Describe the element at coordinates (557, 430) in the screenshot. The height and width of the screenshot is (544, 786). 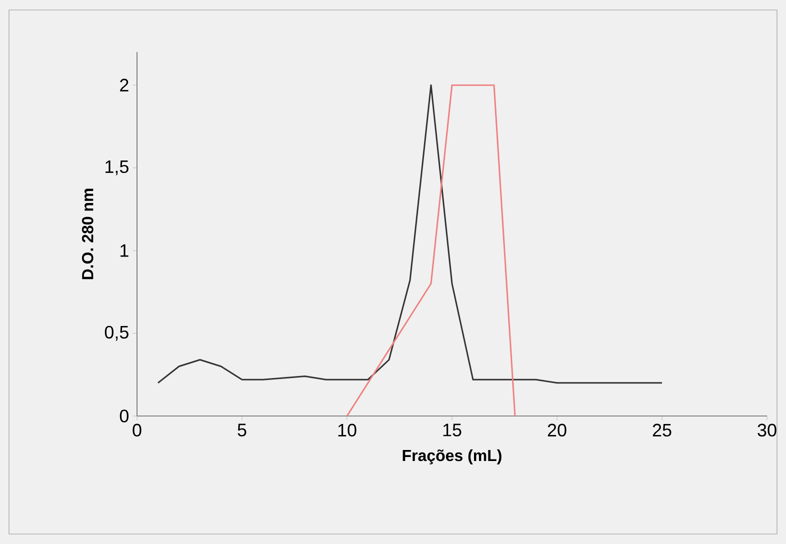
I see `x-tick-label: 20` at that location.